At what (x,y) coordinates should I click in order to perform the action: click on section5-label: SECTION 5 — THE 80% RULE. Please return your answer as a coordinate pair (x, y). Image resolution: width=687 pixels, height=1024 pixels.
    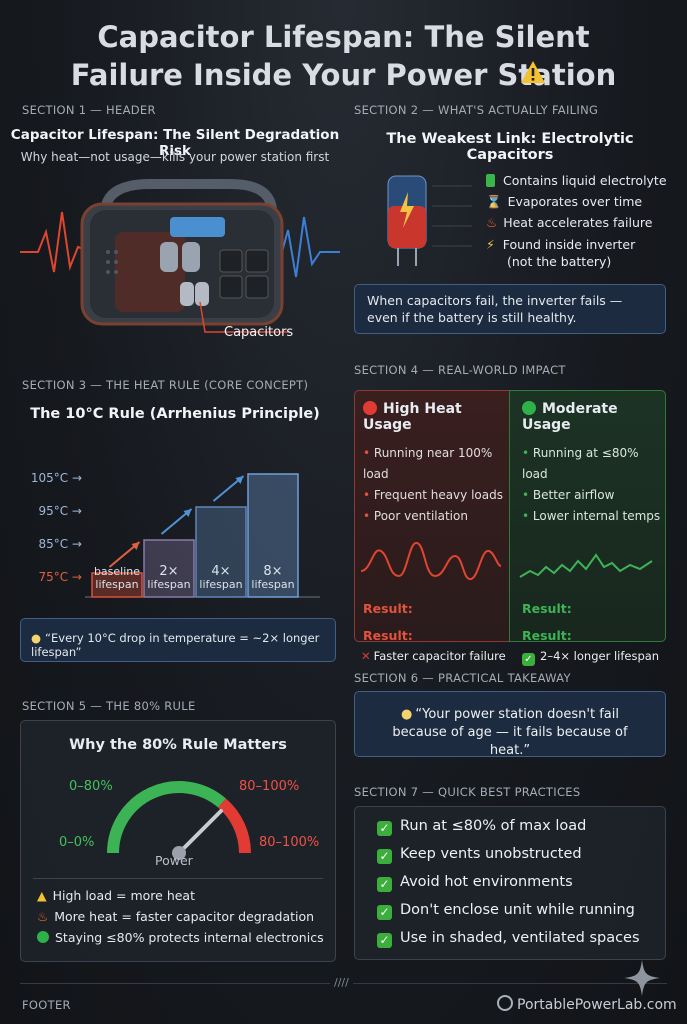
    Looking at the image, I should click on (109, 706).